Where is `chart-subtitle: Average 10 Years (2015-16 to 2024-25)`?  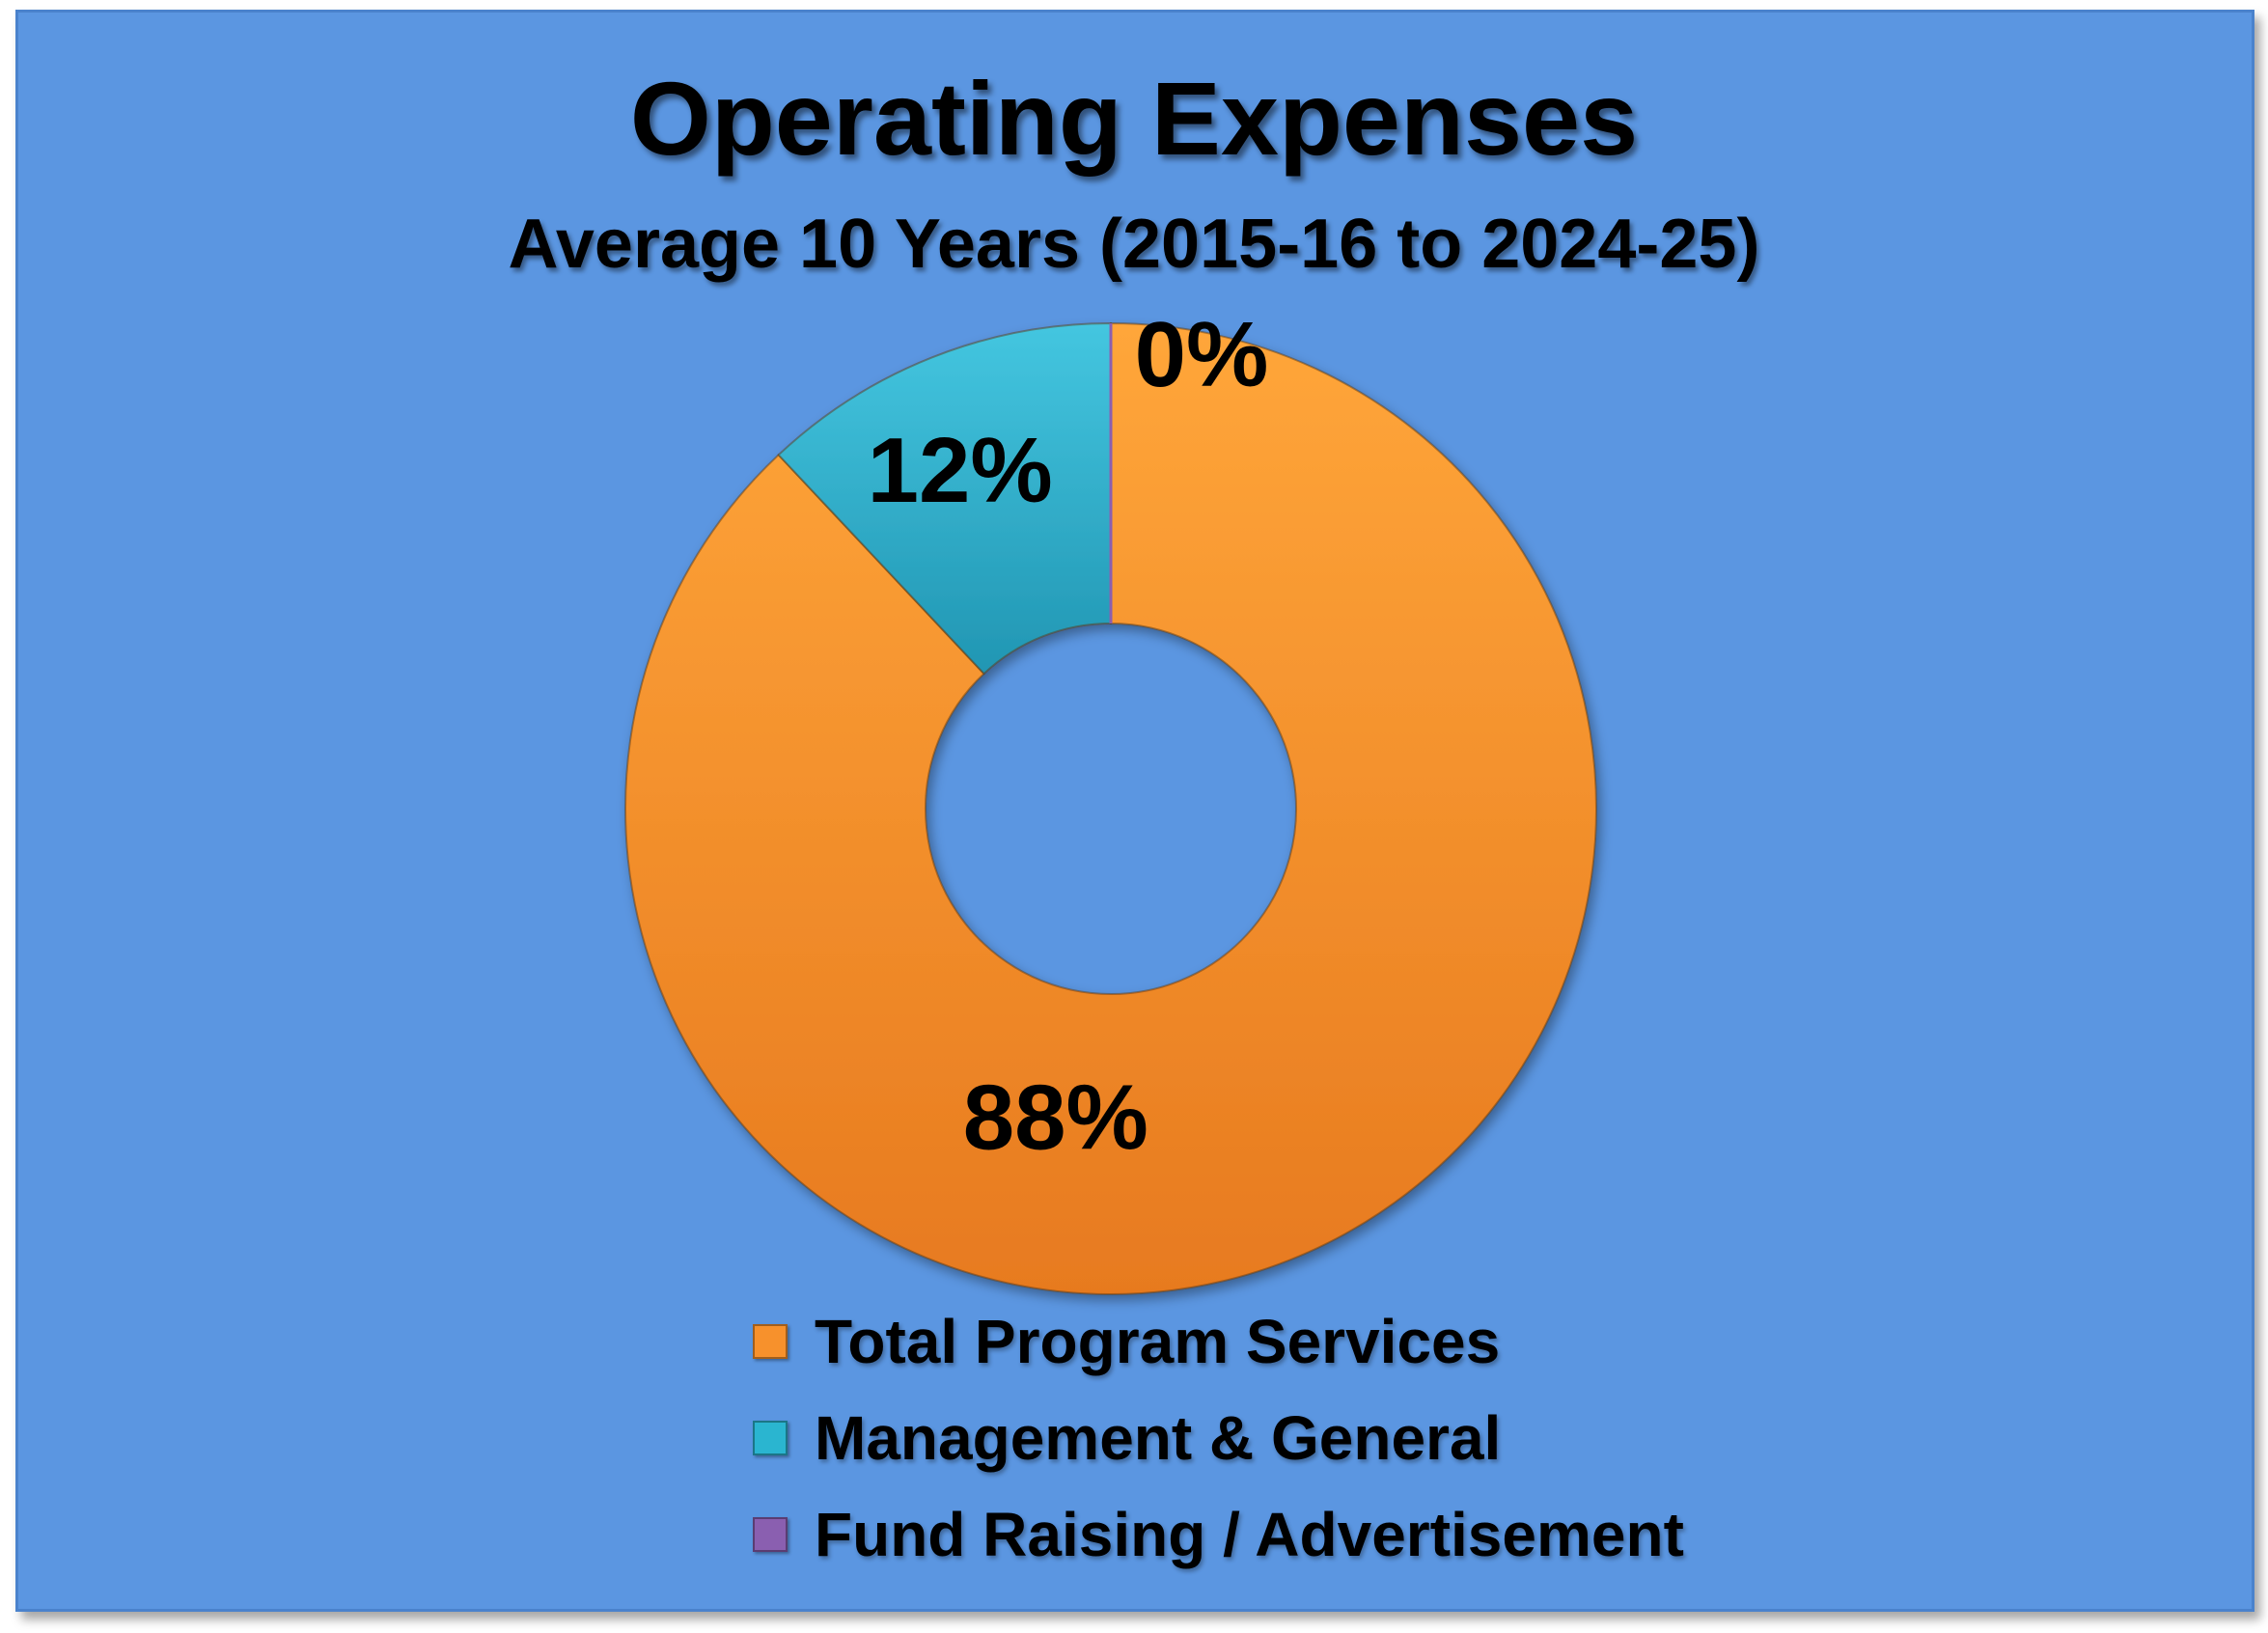 chart-subtitle: Average 10 Years (2015-16 to 2024-25) is located at coordinates (1134, 245).